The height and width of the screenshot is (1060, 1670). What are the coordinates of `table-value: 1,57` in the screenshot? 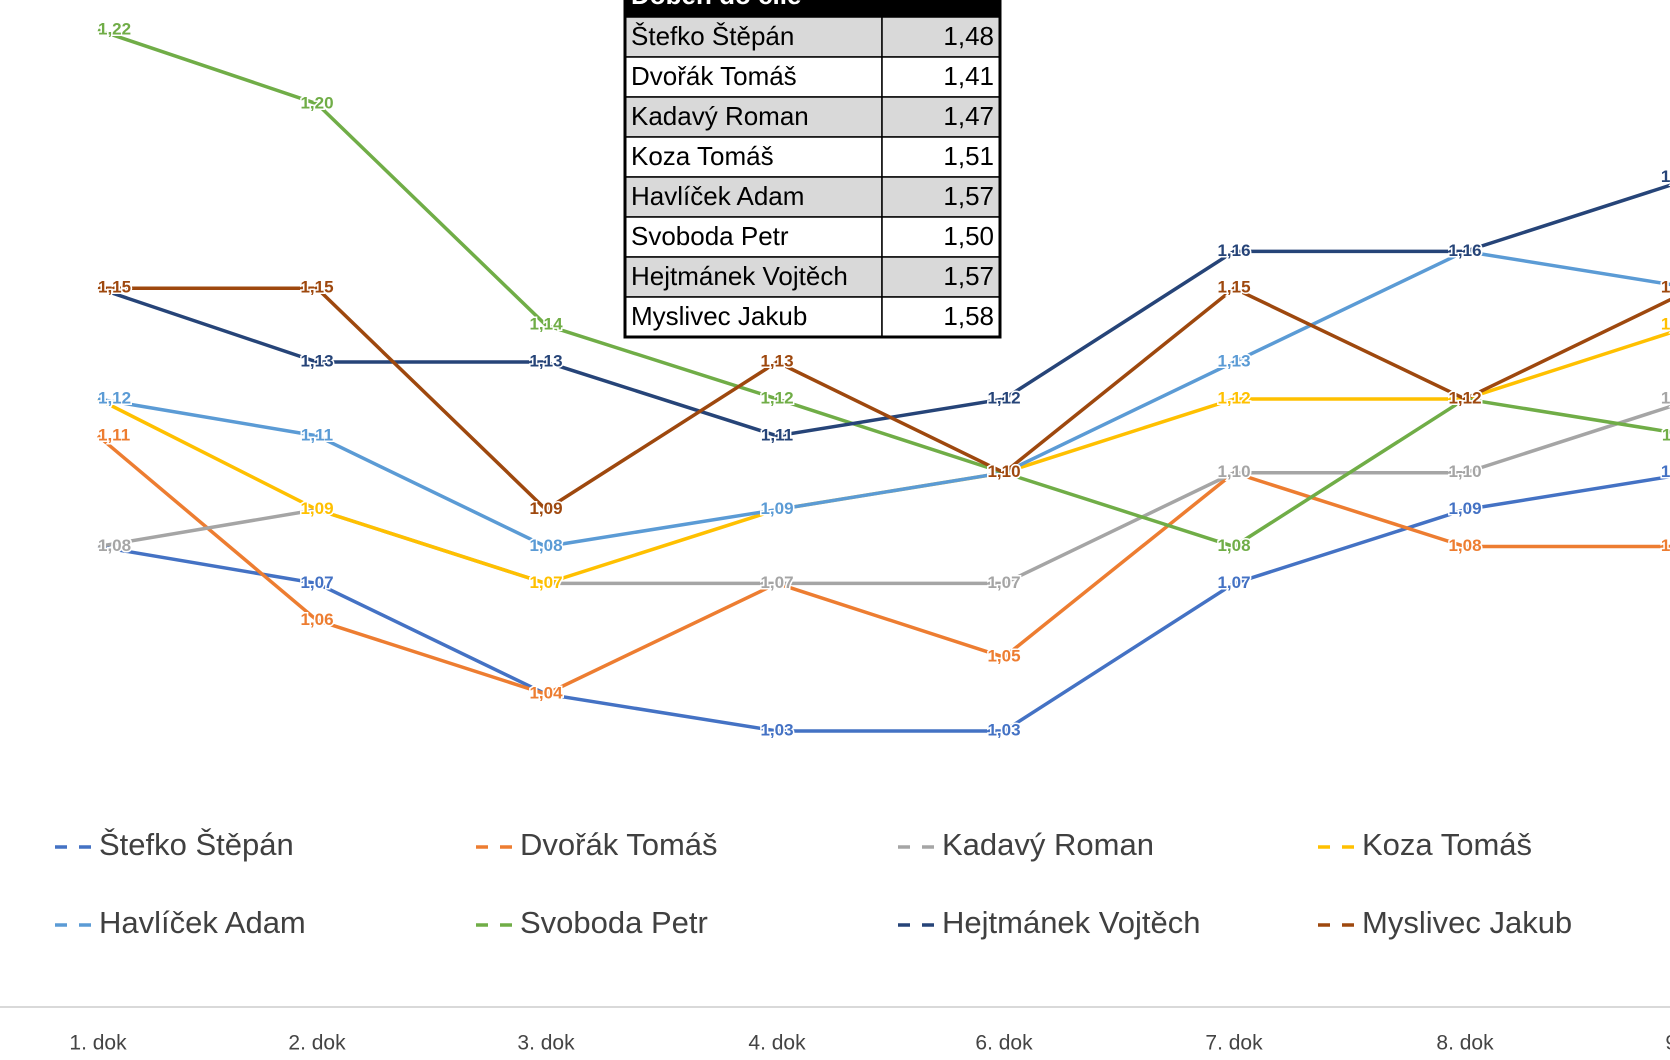 It's located at (968, 196).